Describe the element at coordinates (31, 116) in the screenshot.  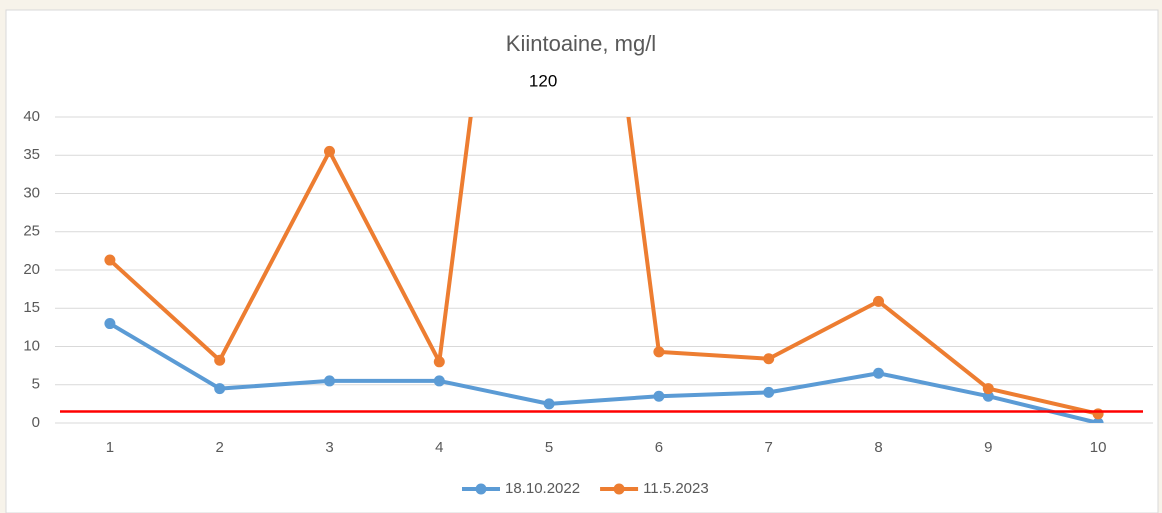
I see `y-tick-label: 40` at that location.